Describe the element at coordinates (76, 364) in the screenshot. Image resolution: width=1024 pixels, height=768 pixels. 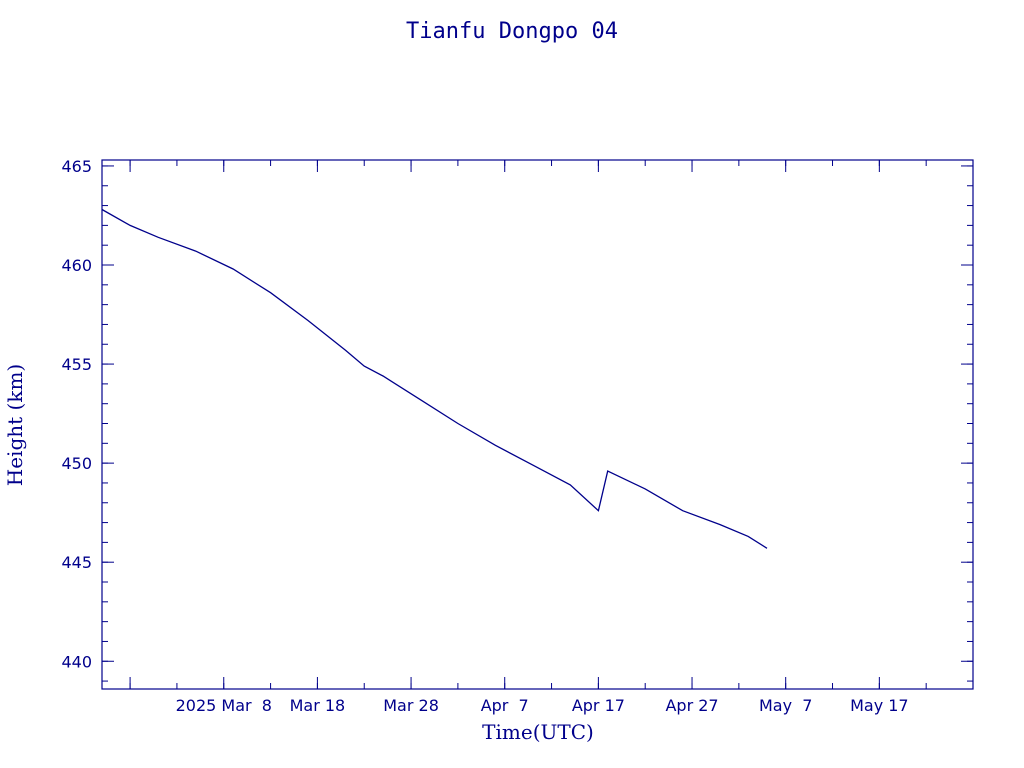
I see `y-tick-label: 455` at that location.